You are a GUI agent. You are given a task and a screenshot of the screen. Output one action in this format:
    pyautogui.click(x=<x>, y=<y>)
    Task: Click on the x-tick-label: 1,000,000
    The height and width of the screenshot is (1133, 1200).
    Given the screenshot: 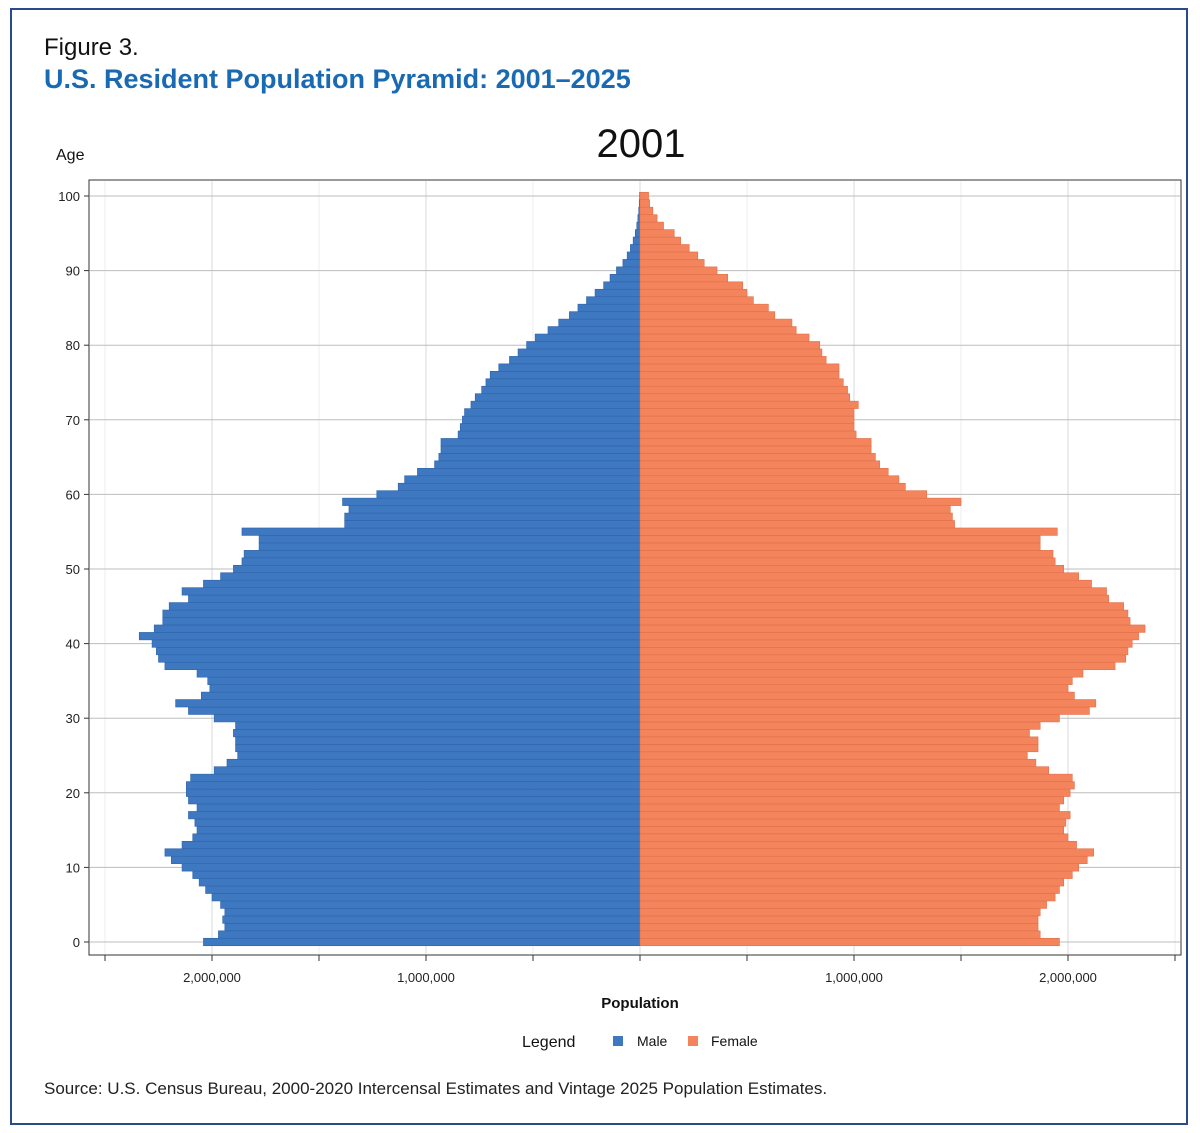 What is the action you would take?
    pyautogui.click(x=426, y=977)
    